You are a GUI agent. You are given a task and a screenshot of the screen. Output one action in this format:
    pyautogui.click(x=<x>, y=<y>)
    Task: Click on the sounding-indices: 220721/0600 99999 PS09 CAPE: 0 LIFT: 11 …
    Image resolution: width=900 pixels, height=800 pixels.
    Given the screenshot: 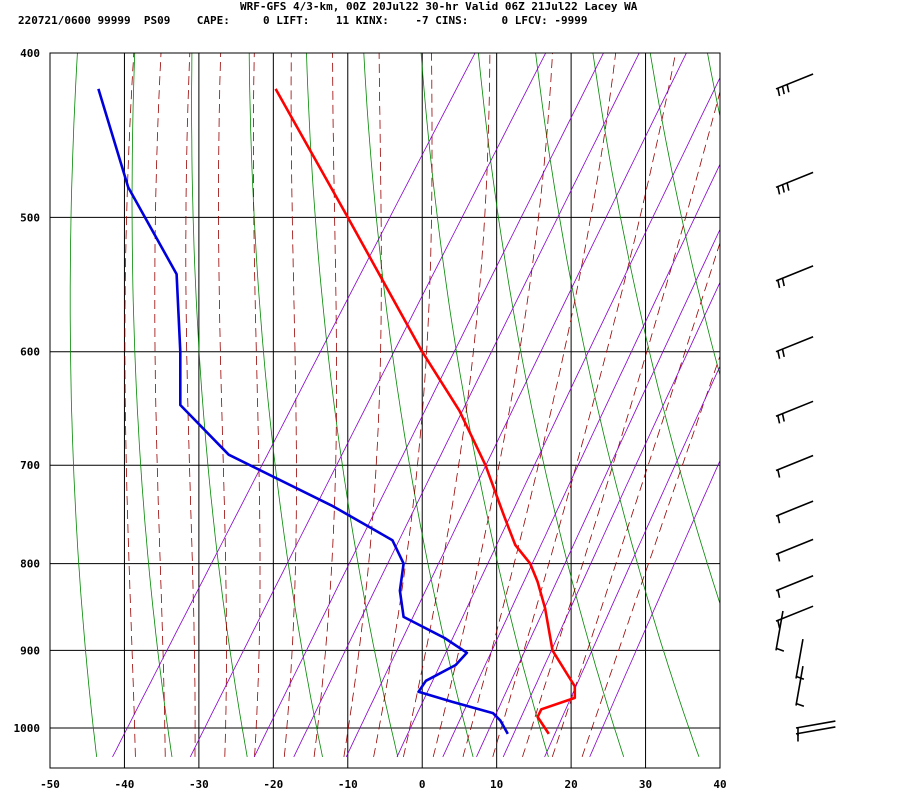 What is the action you would take?
    pyautogui.click(x=303, y=20)
    